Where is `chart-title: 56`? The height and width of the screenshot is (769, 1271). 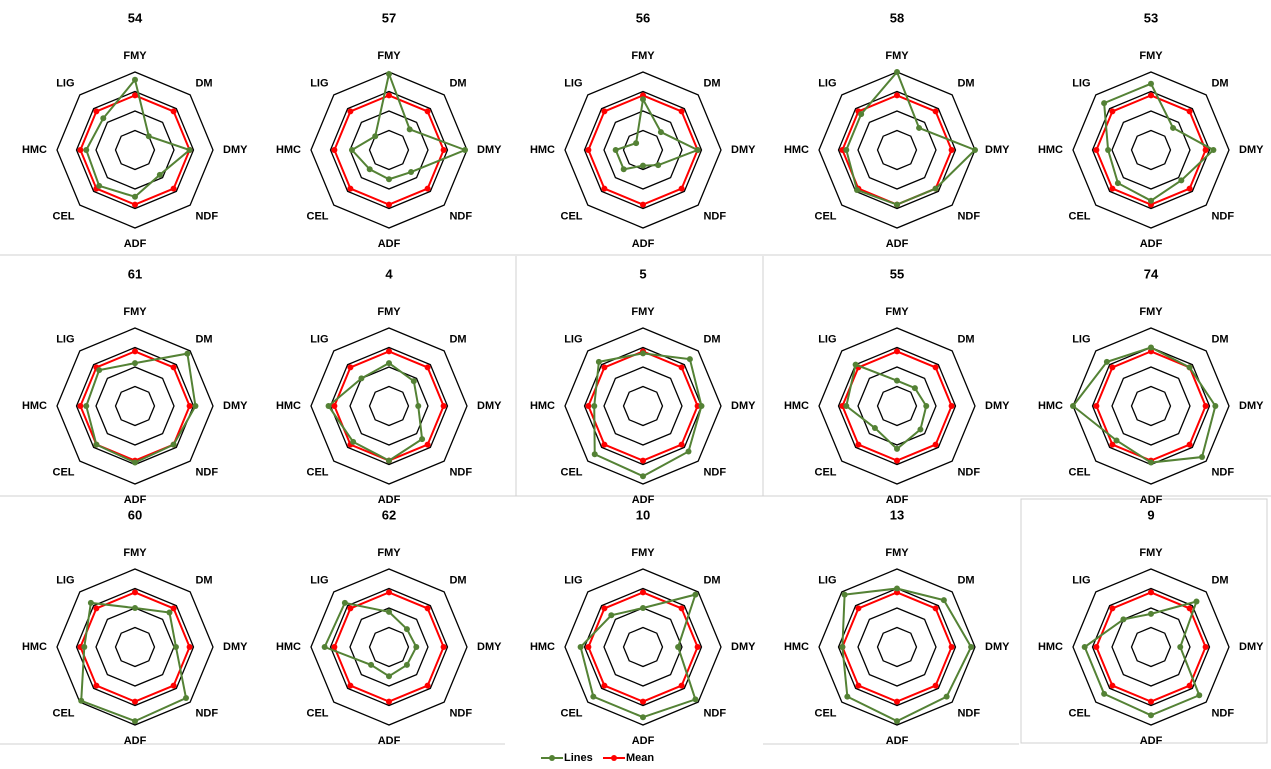
chart-title: 56 is located at coordinates (643, 17).